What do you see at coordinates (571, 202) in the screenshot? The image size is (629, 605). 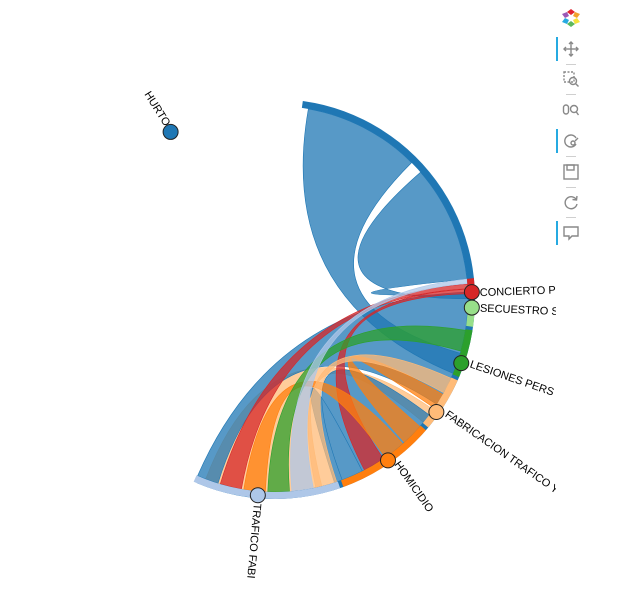 I see `reset-icon` at bounding box center [571, 202].